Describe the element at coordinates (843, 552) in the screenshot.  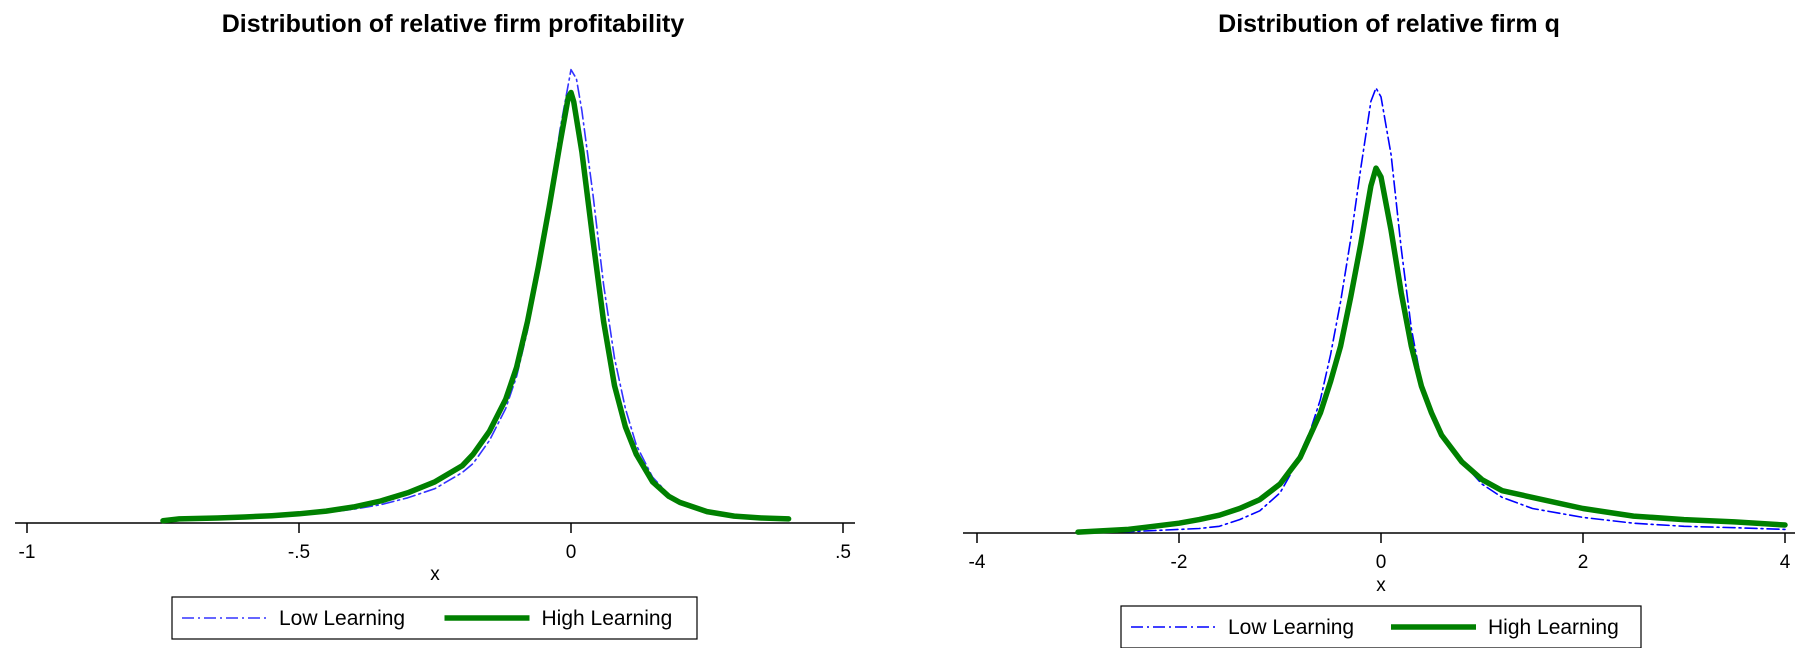
I see `x-tick-label: .5` at that location.